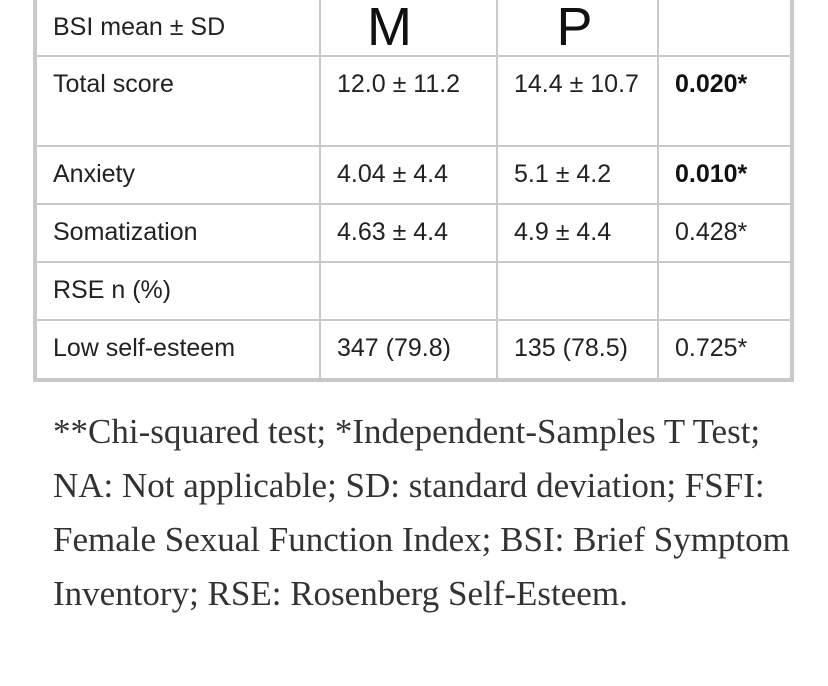  I want to click on row-label: Total score, so click(113, 84).